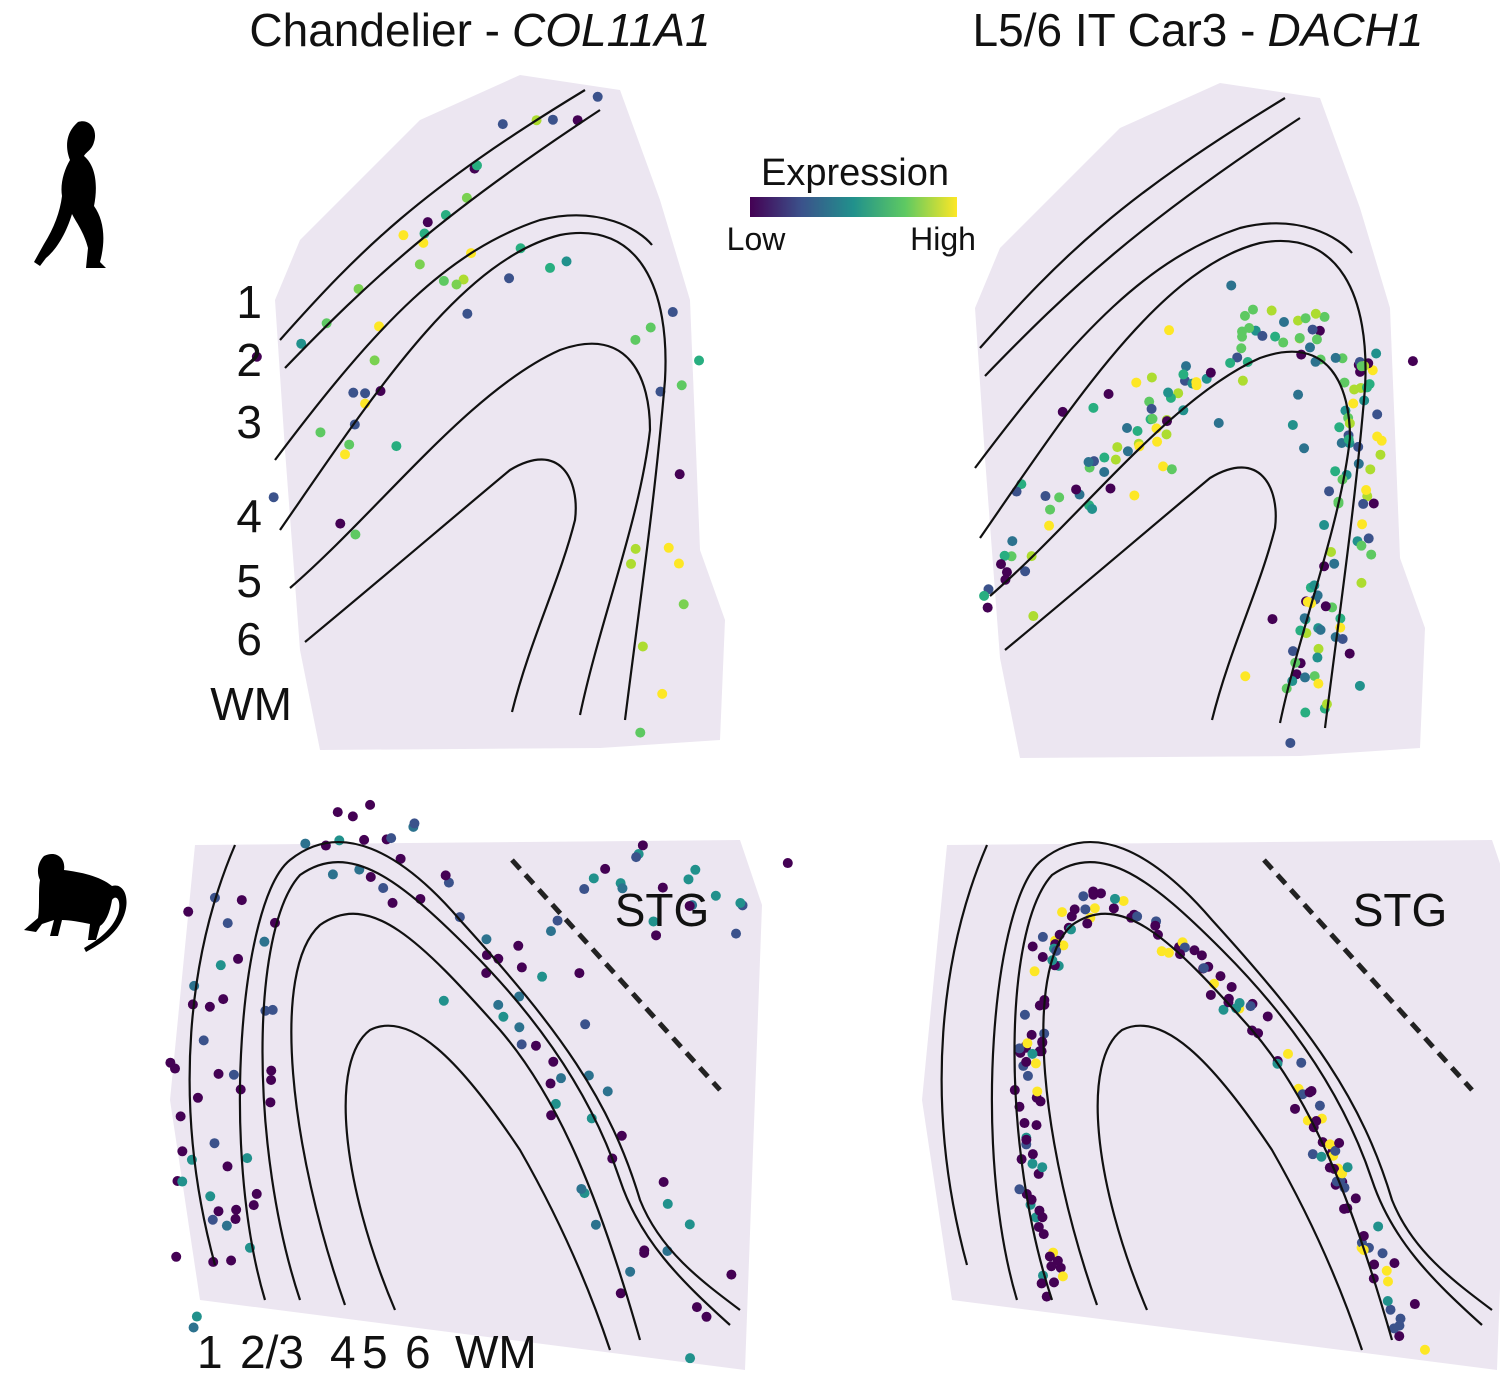 The image size is (1500, 1381). What do you see at coordinates (249, 302) in the screenshot?
I see `layer-label: 1` at bounding box center [249, 302].